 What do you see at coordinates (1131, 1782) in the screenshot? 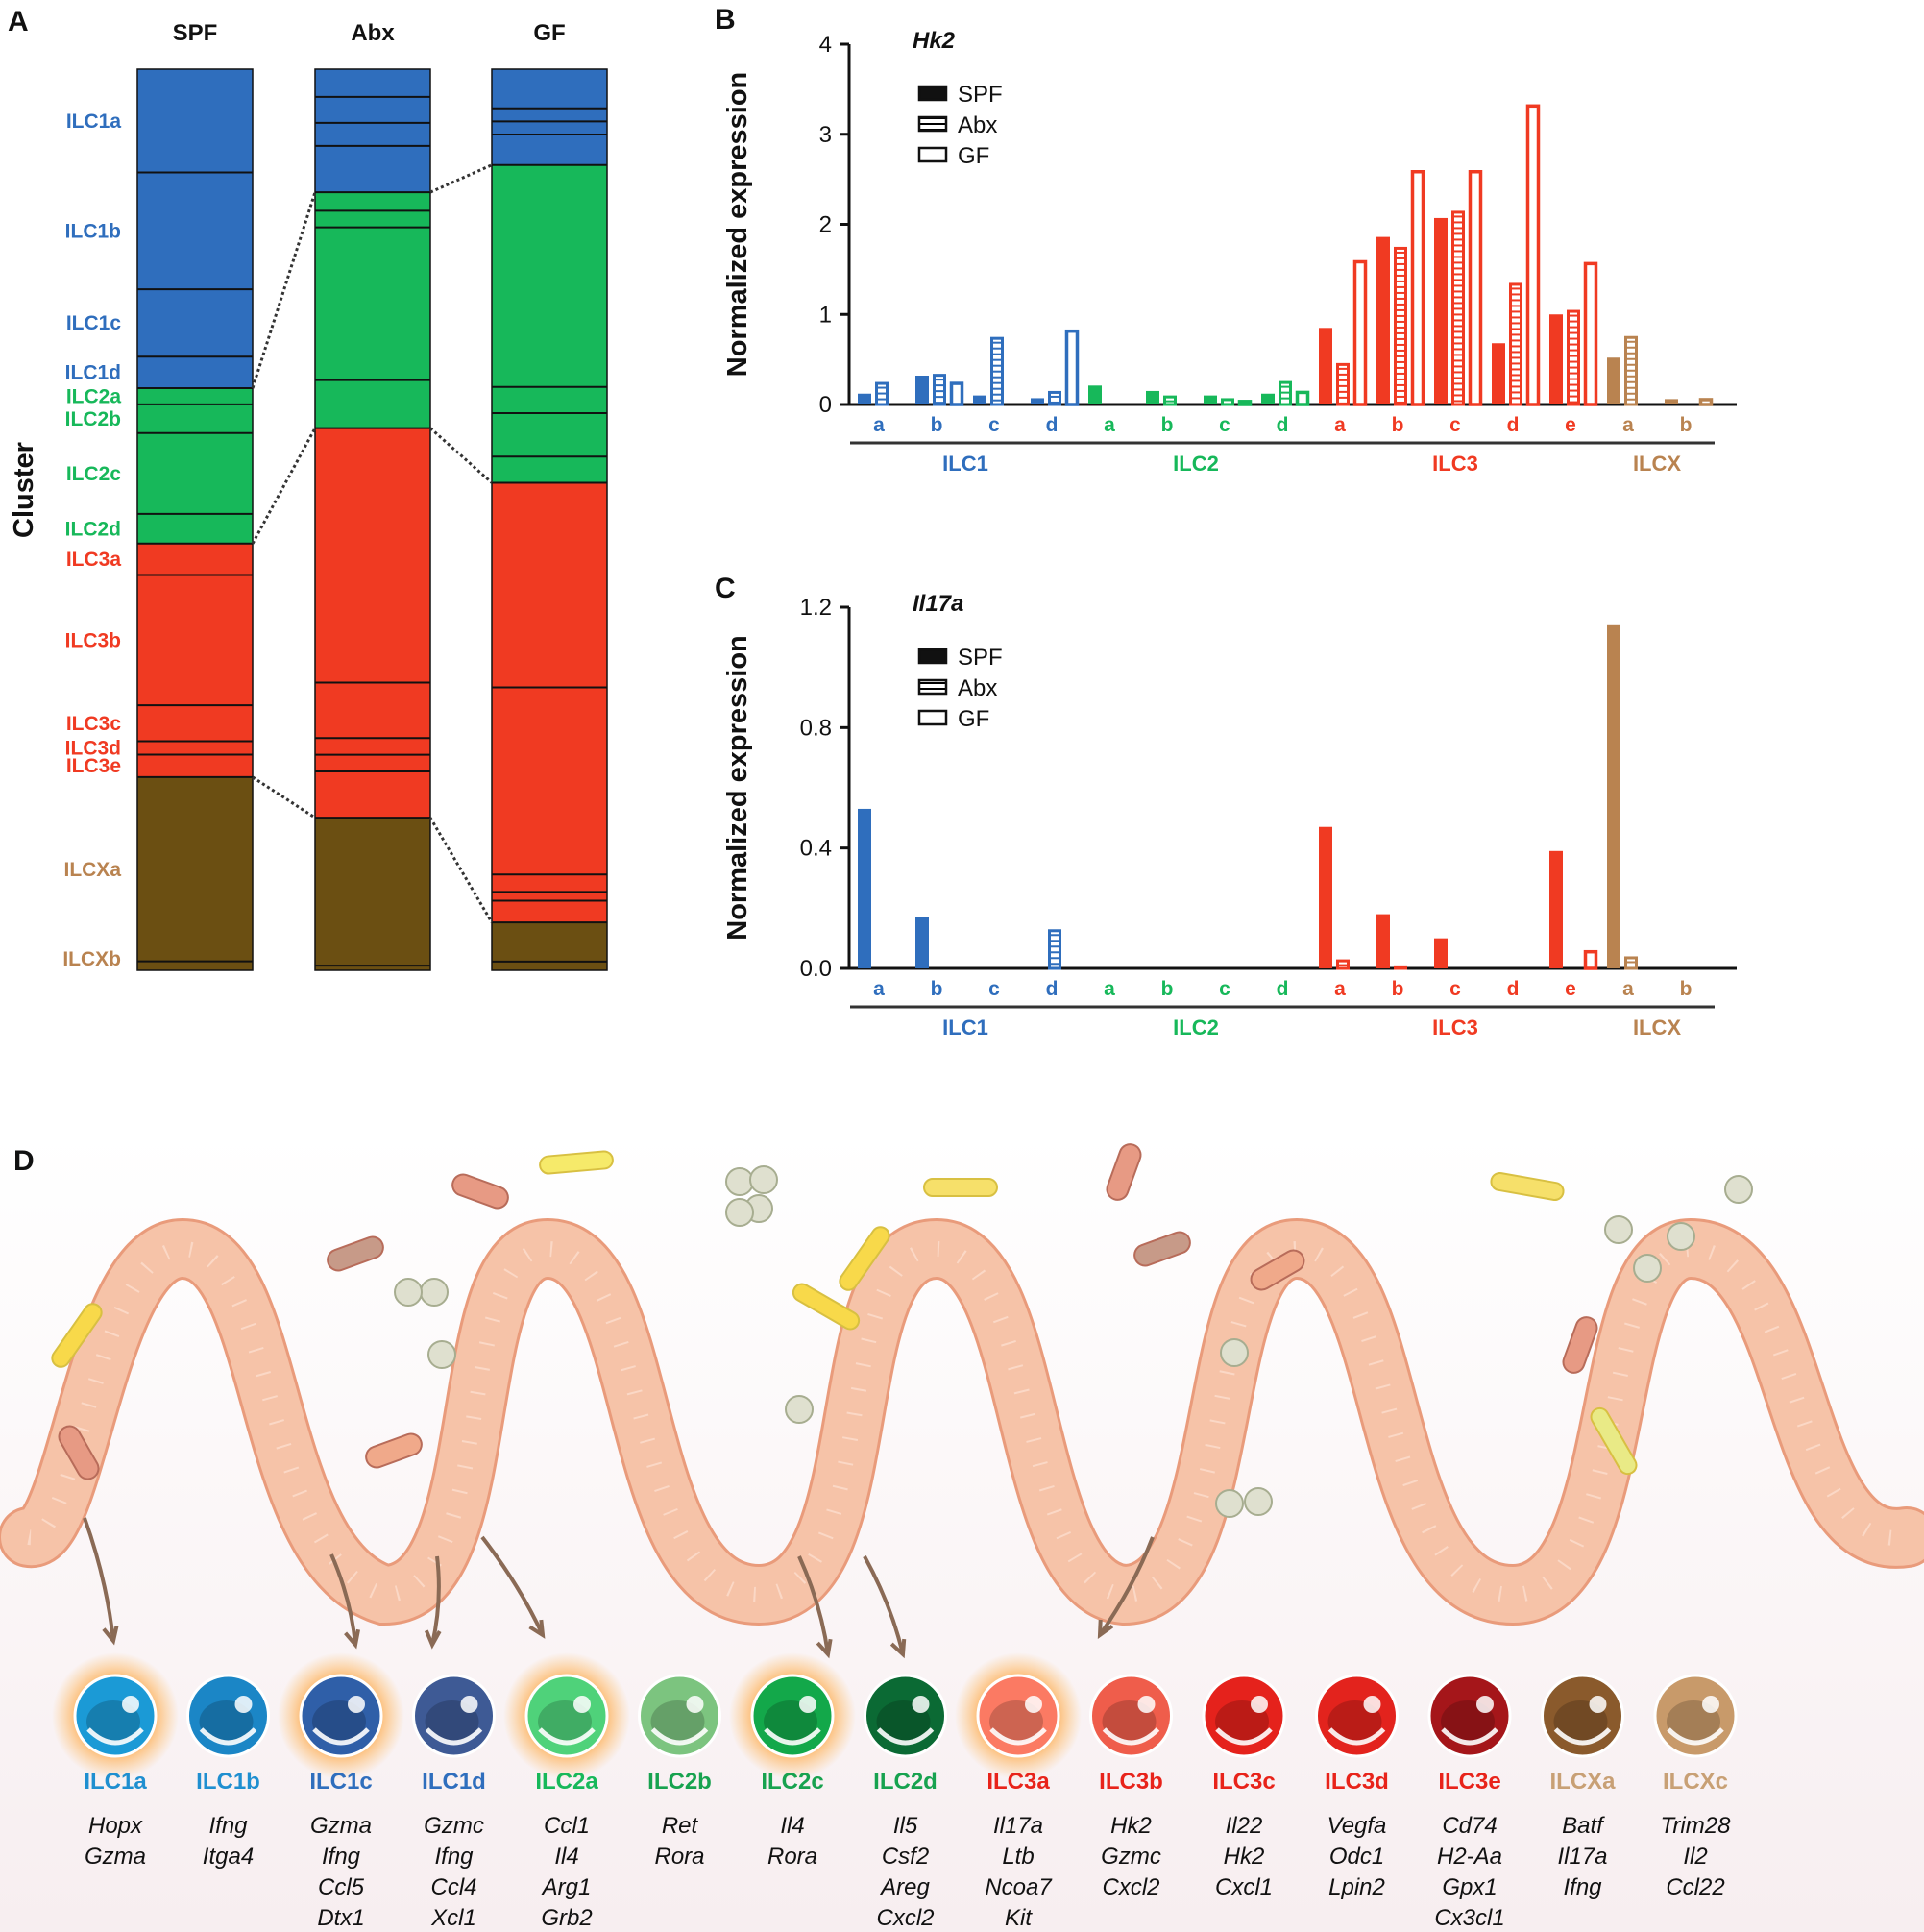
I see `cell-name-ilc3b: ILC3b` at bounding box center [1131, 1782].